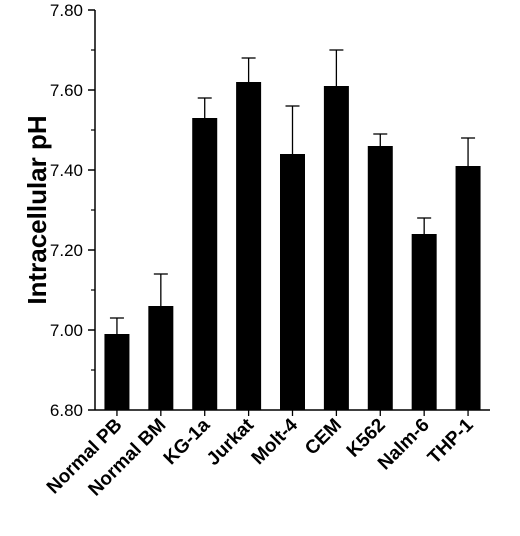 This screenshot has height=536, width=520. What do you see at coordinates (231, 442) in the screenshot?
I see `x-tick-label: Jurkat` at bounding box center [231, 442].